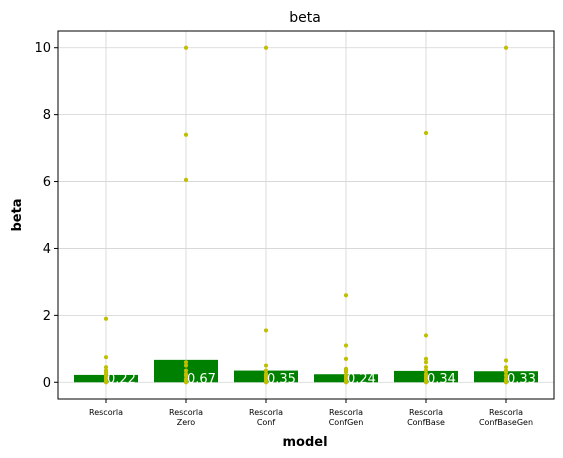  I want to click on y-tick-label: 4, so click(47, 249).